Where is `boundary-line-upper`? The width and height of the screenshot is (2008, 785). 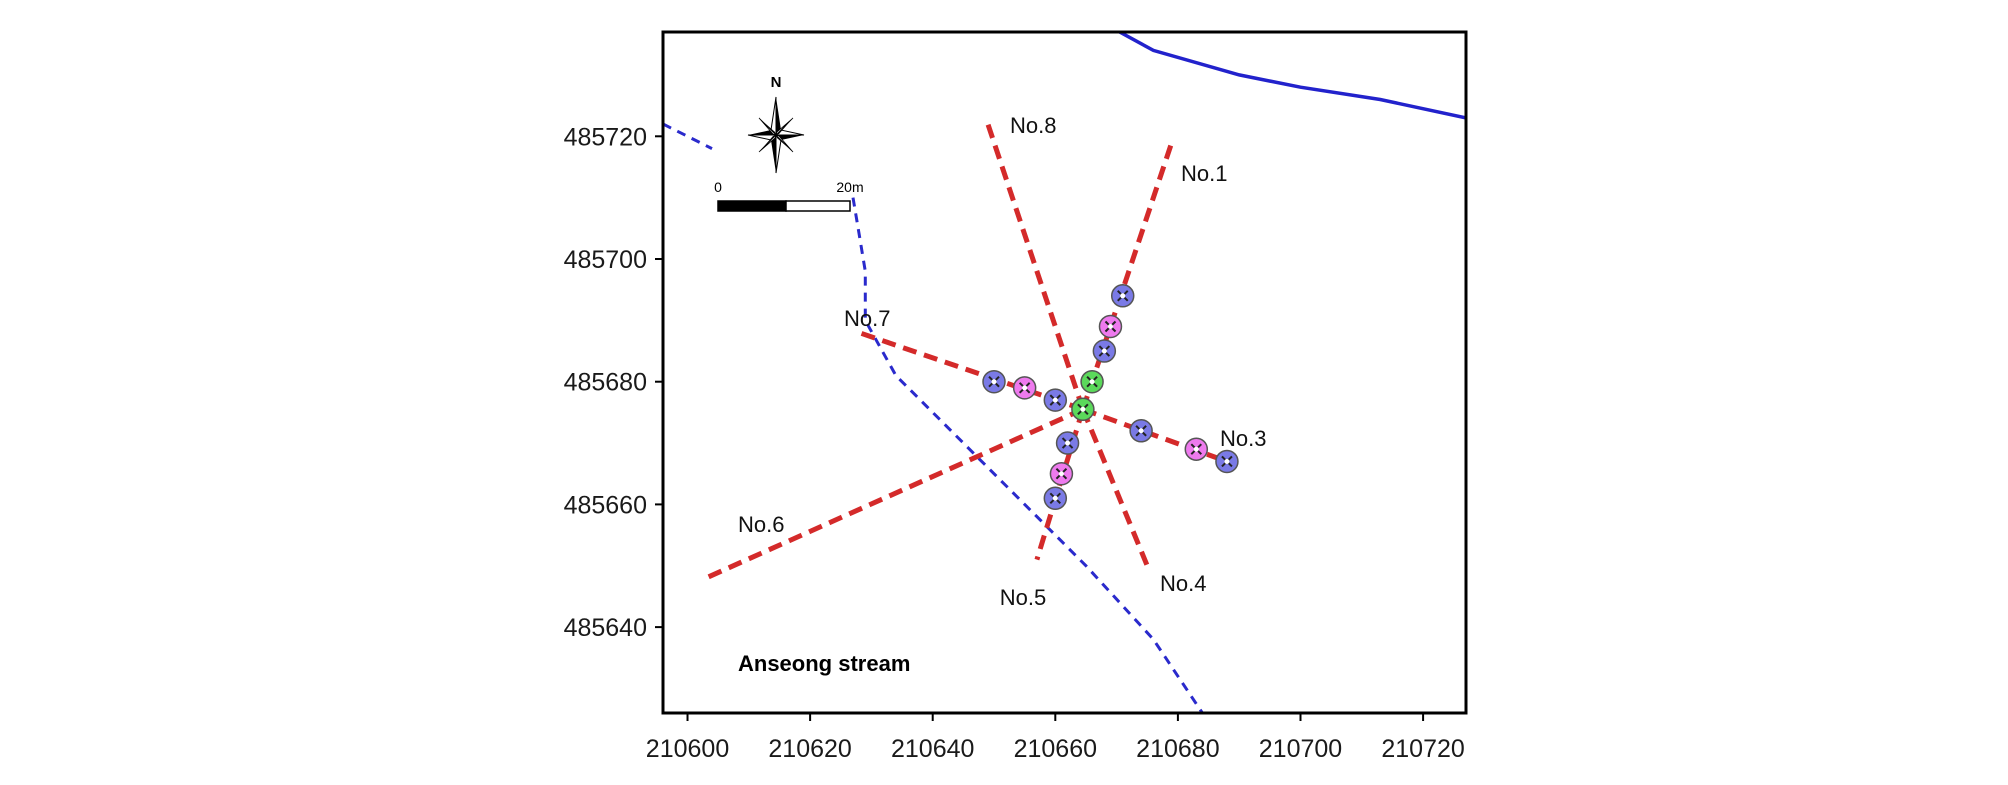
boundary-line-upper is located at coordinates (688, 136).